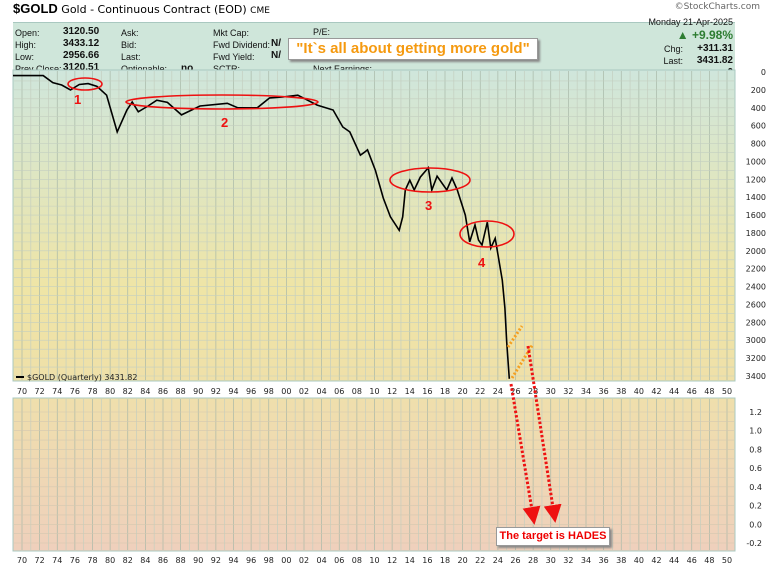 The width and height of the screenshot is (768, 566). Describe the element at coordinates (498, 391) in the screenshot. I see `x-tick-label: 24` at that location.